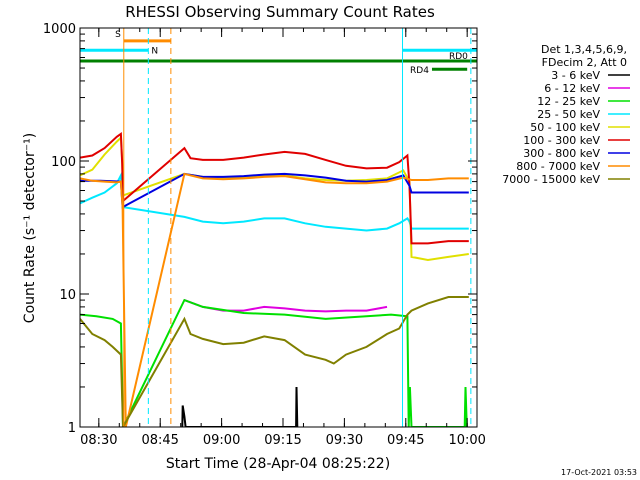 This screenshot has width=640, height=480. I want to click on flag-label-4: RD0, so click(458, 57).